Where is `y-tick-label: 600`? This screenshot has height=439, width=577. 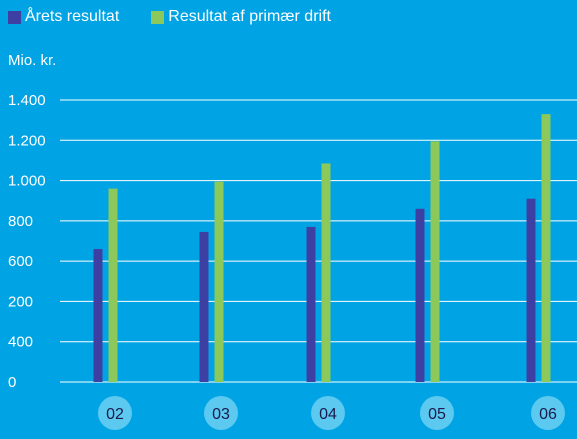 y-tick-label: 600 is located at coordinates (20, 261).